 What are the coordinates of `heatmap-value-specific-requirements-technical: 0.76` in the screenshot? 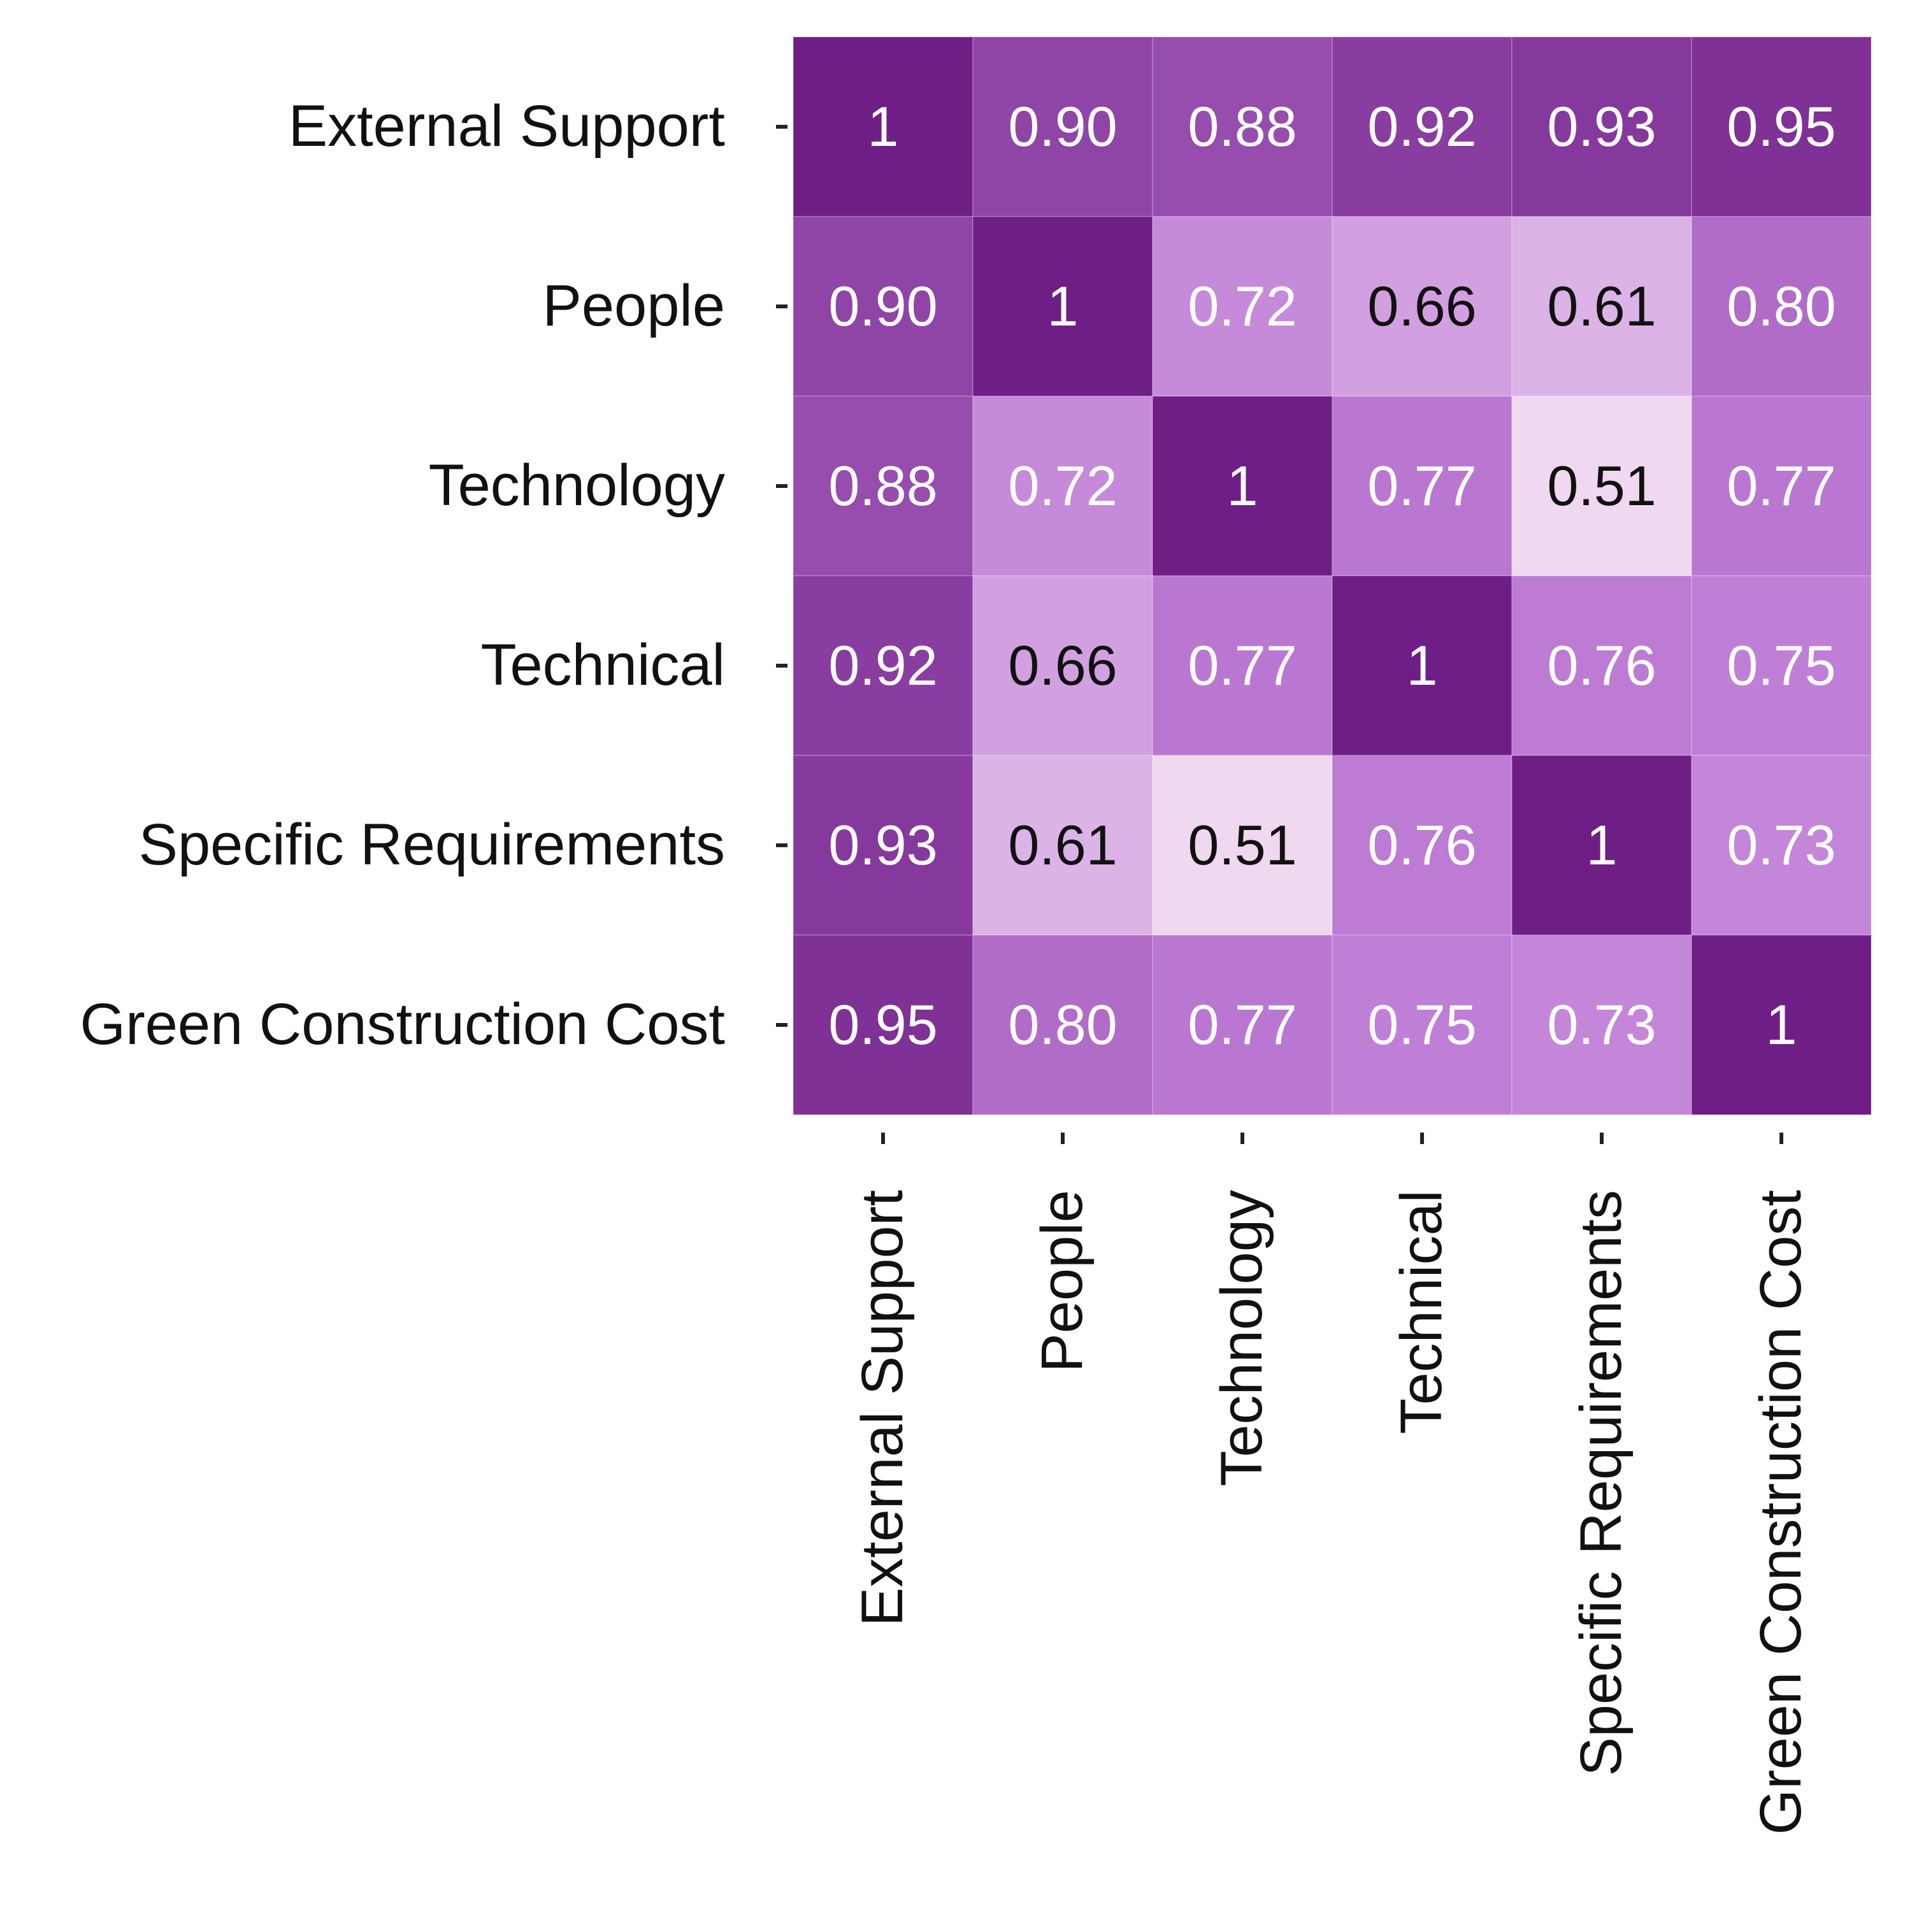 It's located at (1421, 845).